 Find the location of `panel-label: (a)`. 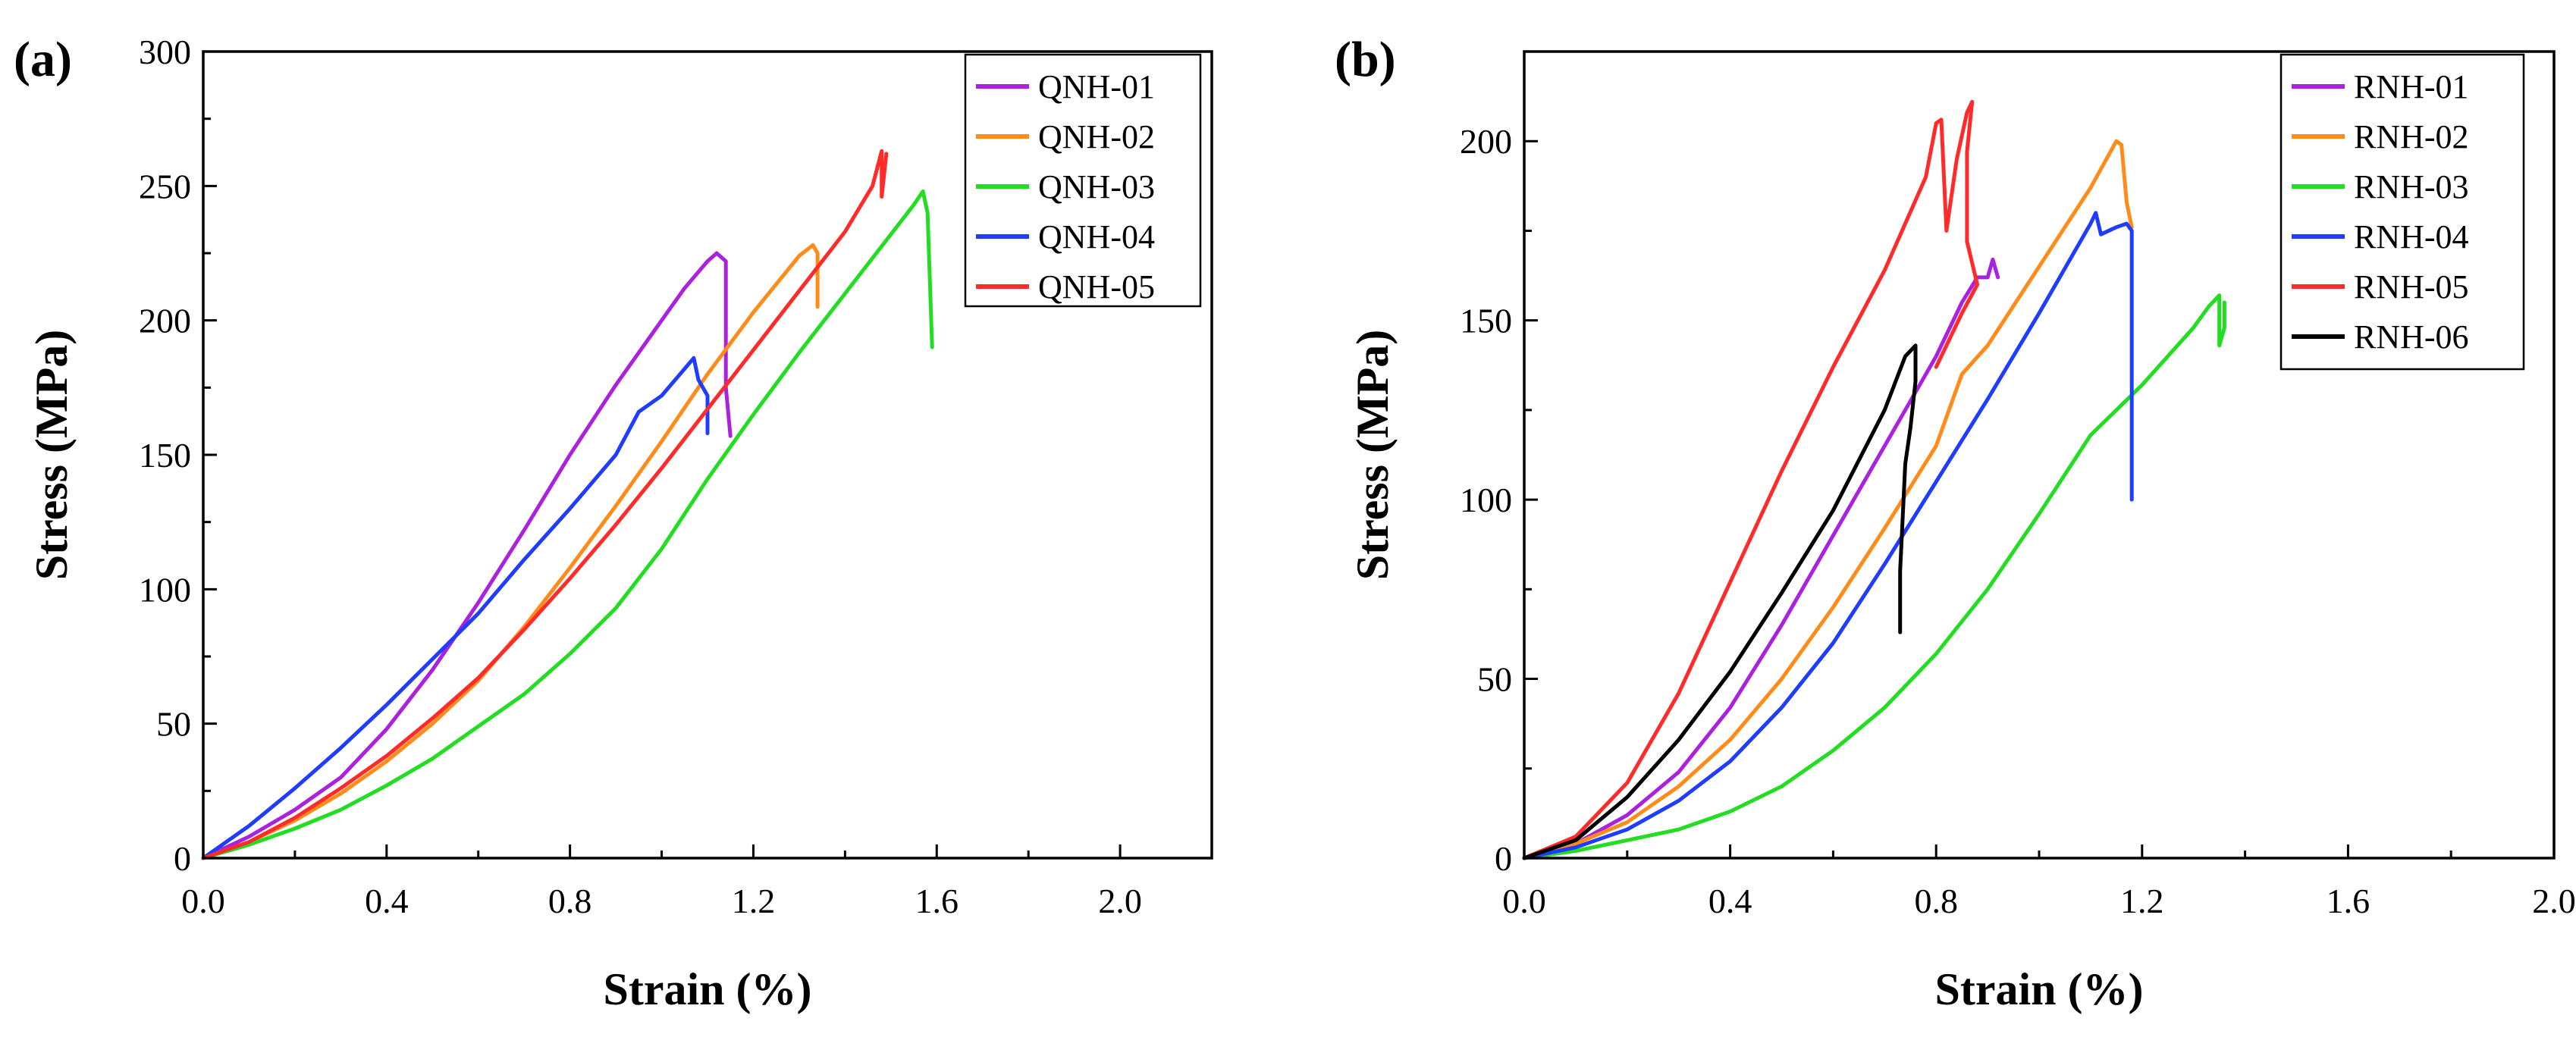

panel-label: (a) is located at coordinates (43, 59).